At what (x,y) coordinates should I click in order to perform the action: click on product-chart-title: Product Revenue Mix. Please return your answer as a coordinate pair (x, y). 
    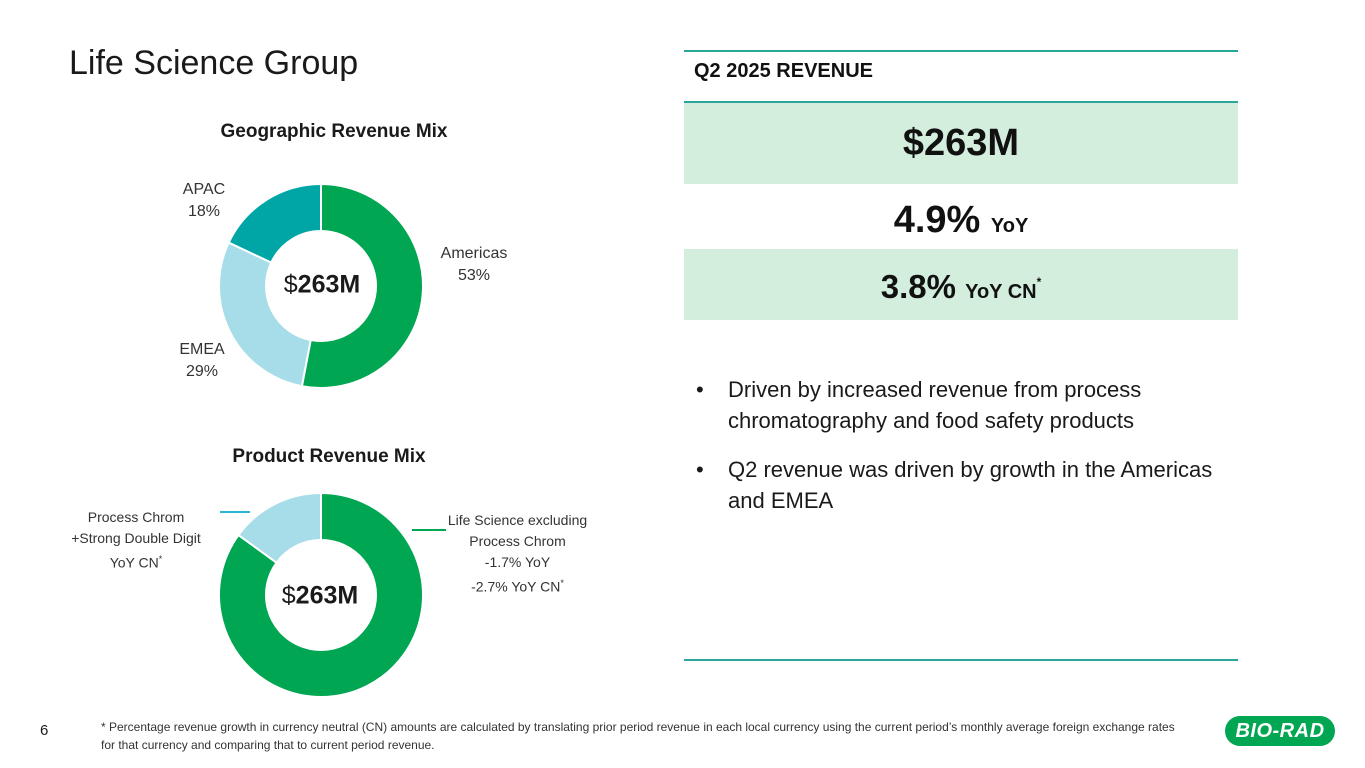
    Looking at the image, I should click on (329, 456).